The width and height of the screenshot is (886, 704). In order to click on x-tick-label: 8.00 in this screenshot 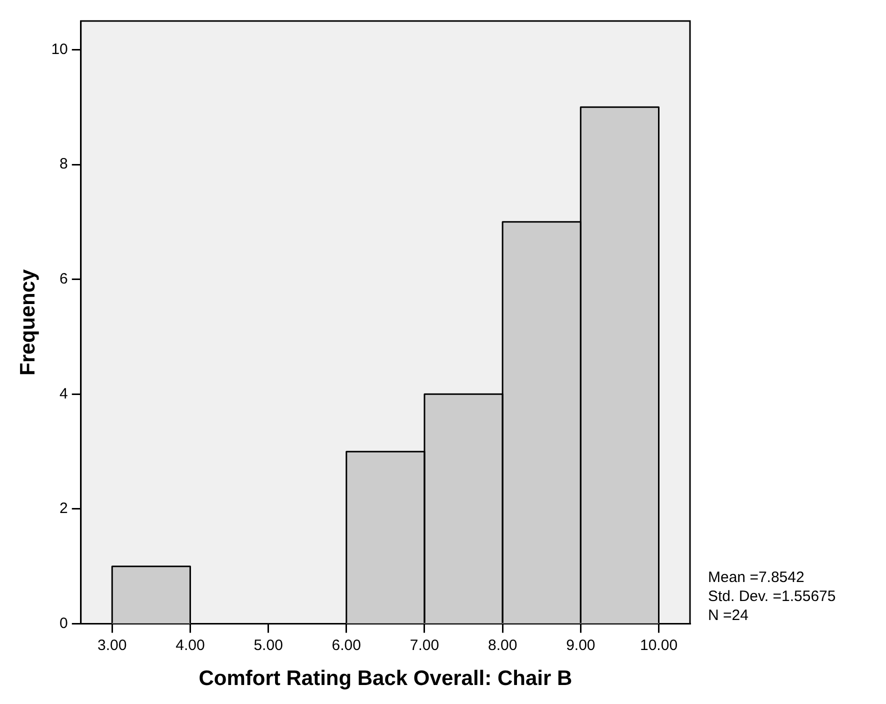, I will do `click(503, 645)`.